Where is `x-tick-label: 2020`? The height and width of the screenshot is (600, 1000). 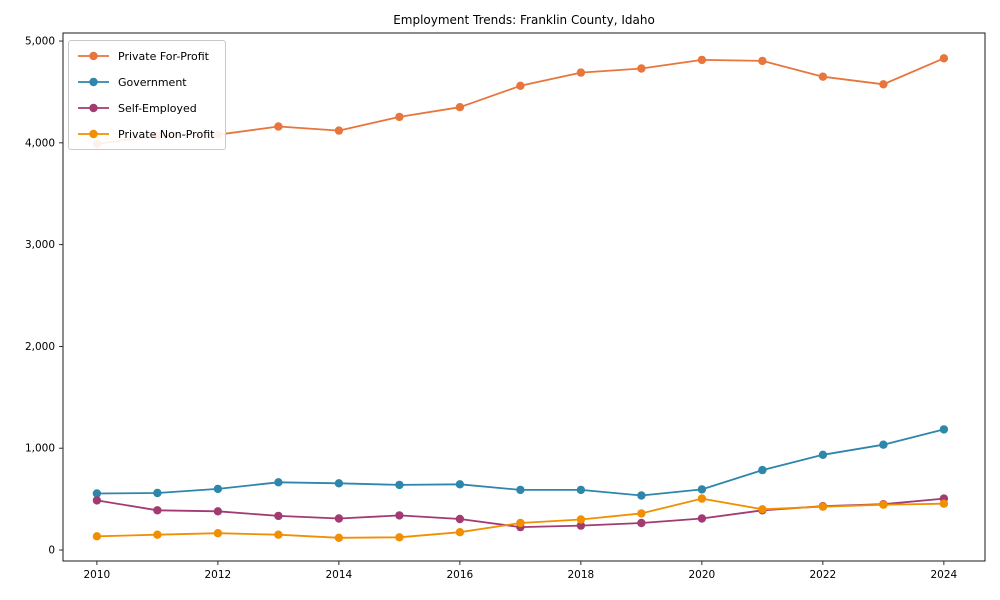
x-tick-label: 2020 is located at coordinates (701, 575).